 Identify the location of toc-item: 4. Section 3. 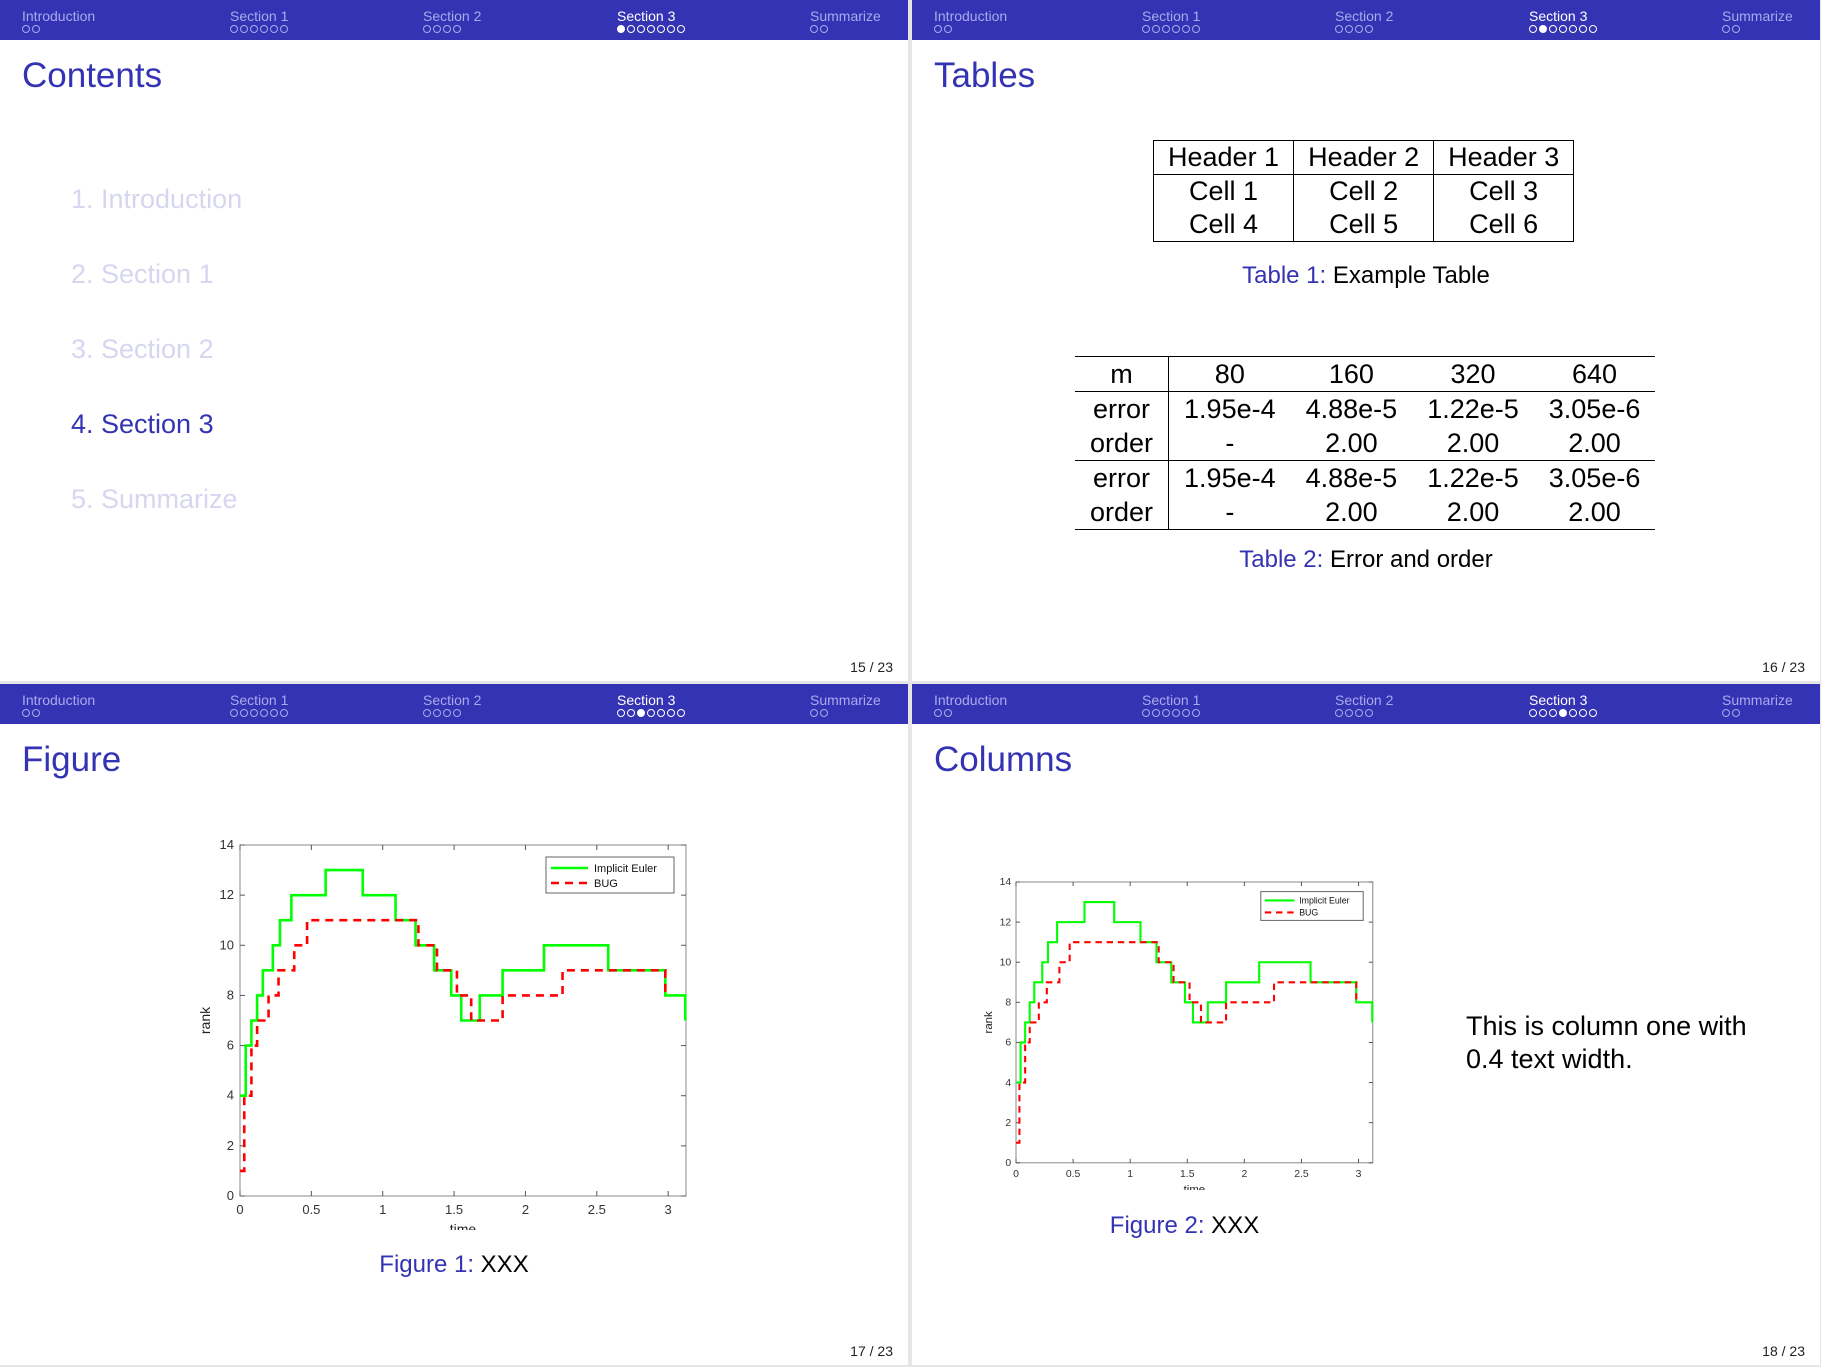
(142, 424).